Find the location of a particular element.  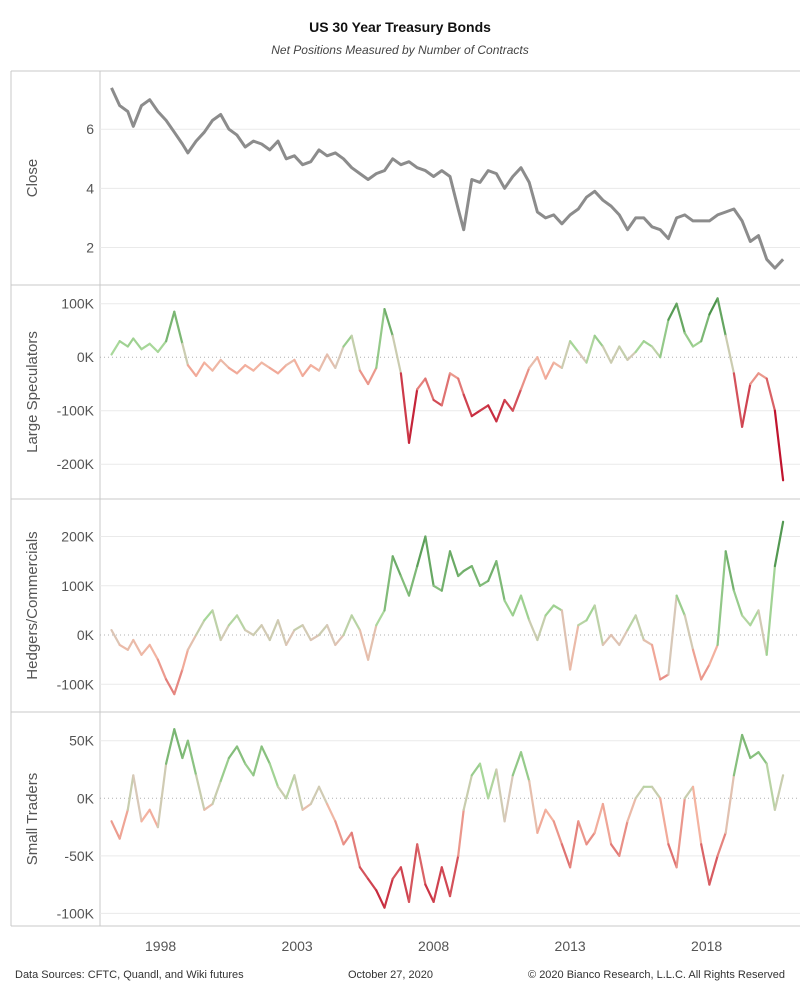

y-tick-label: 2 is located at coordinates (90, 247).